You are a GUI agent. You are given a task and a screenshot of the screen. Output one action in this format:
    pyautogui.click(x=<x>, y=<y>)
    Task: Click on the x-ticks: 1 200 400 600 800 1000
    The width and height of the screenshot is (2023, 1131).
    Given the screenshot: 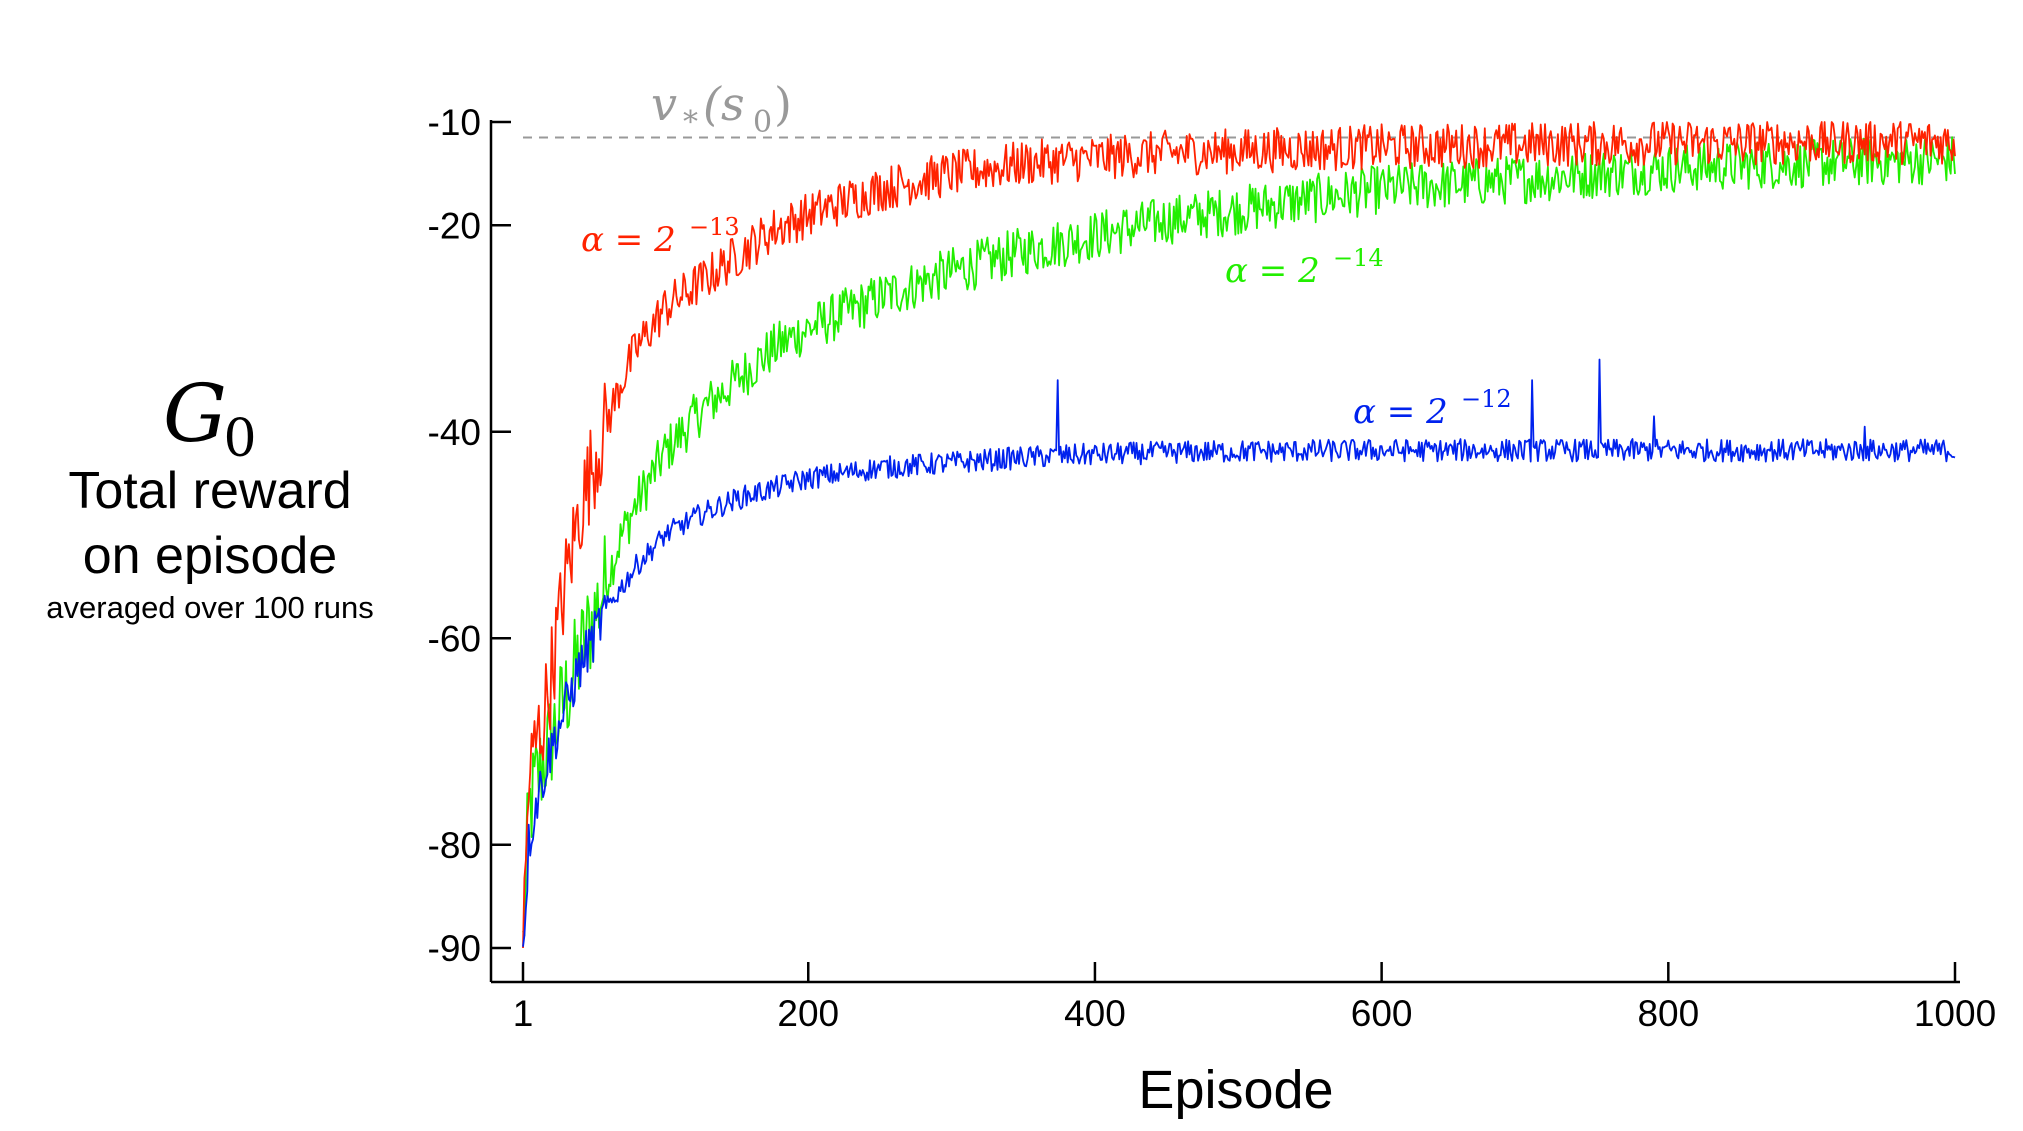 What is the action you would take?
    pyautogui.click(x=1254, y=998)
    